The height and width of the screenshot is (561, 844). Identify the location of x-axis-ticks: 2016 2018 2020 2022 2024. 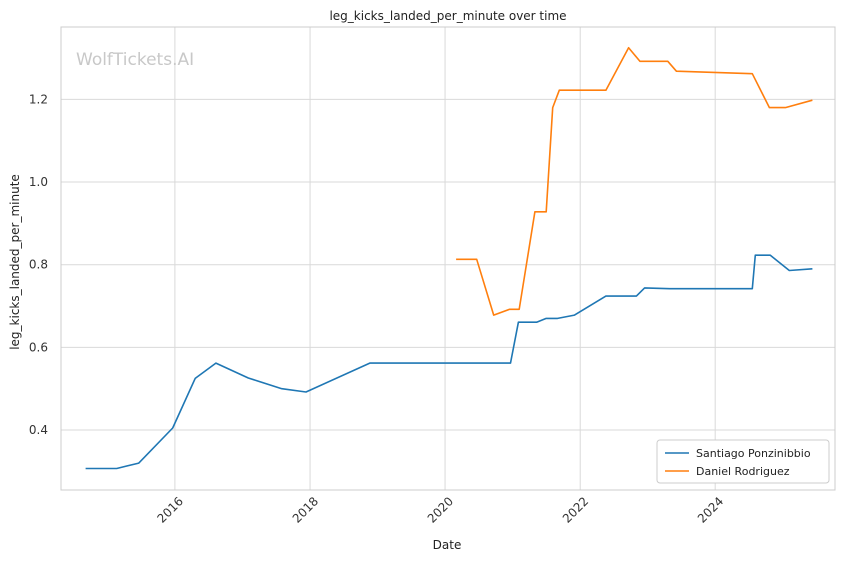
(441, 509).